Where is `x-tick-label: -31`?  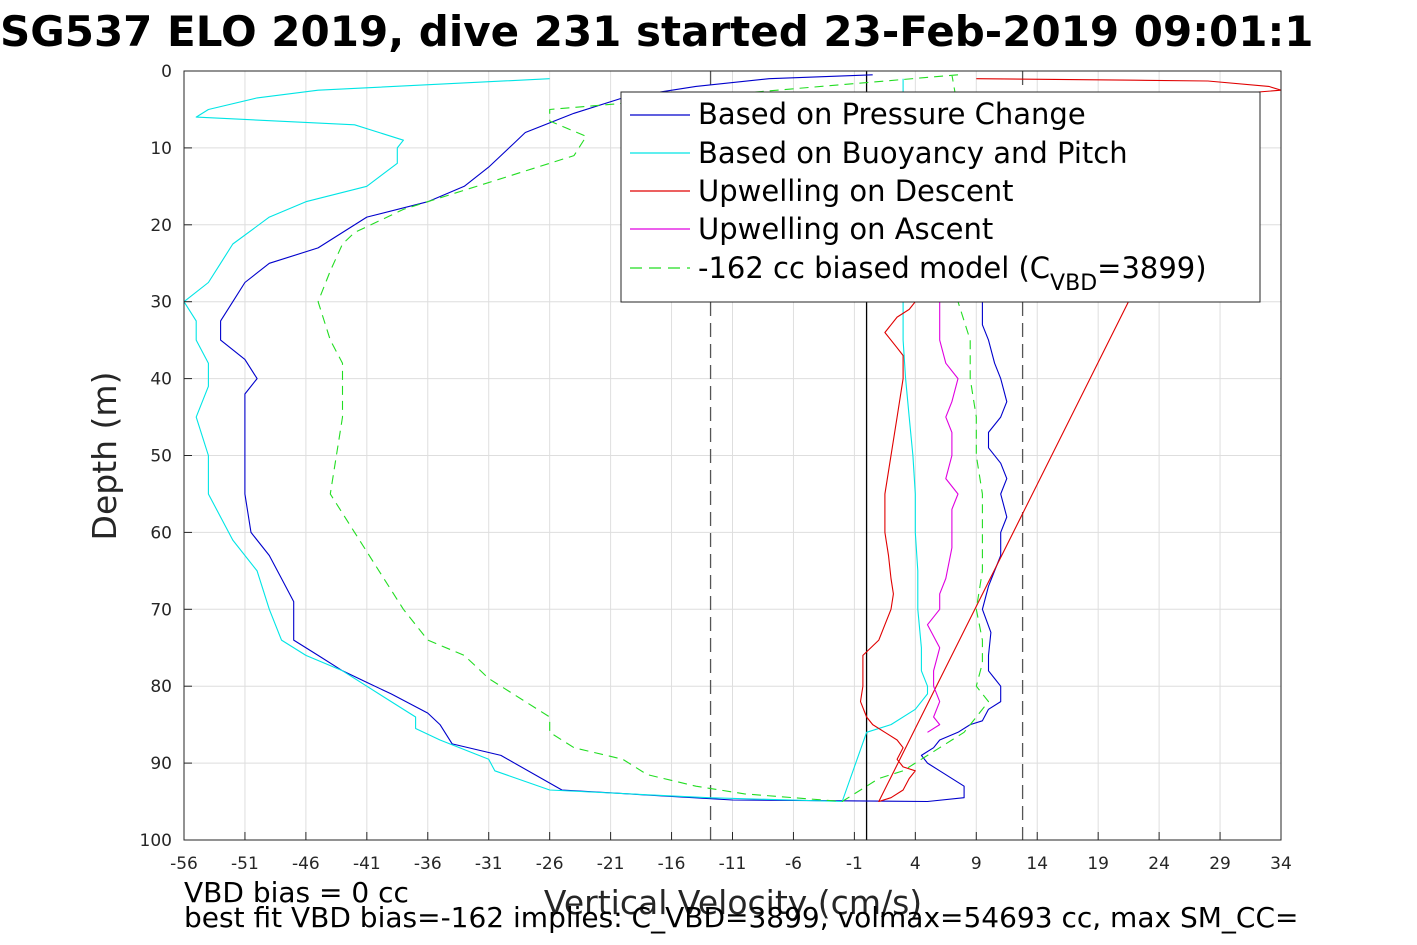
x-tick-label: -31 is located at coordinates (489, 864).